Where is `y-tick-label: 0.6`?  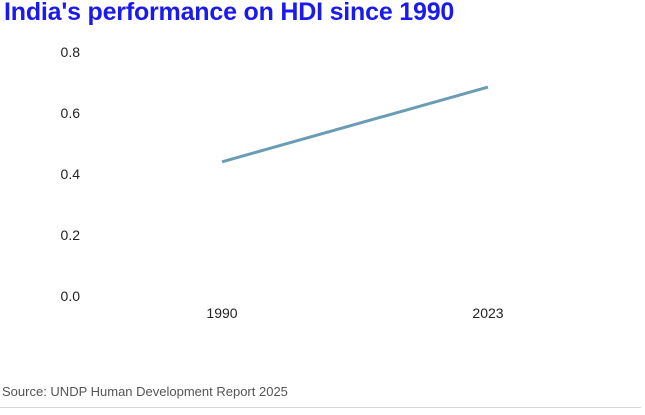 y-tick-label: 0.6 is located at coordinates (71, 113).